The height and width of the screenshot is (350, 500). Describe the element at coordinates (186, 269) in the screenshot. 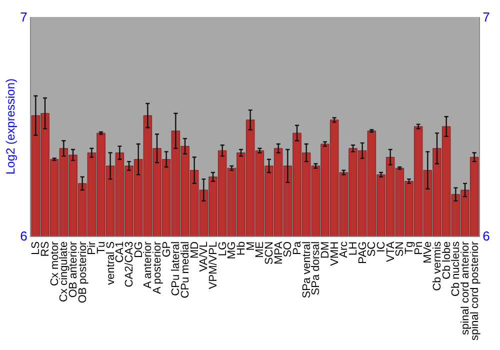

I see `x-tick-label: CPu medial` at that location.